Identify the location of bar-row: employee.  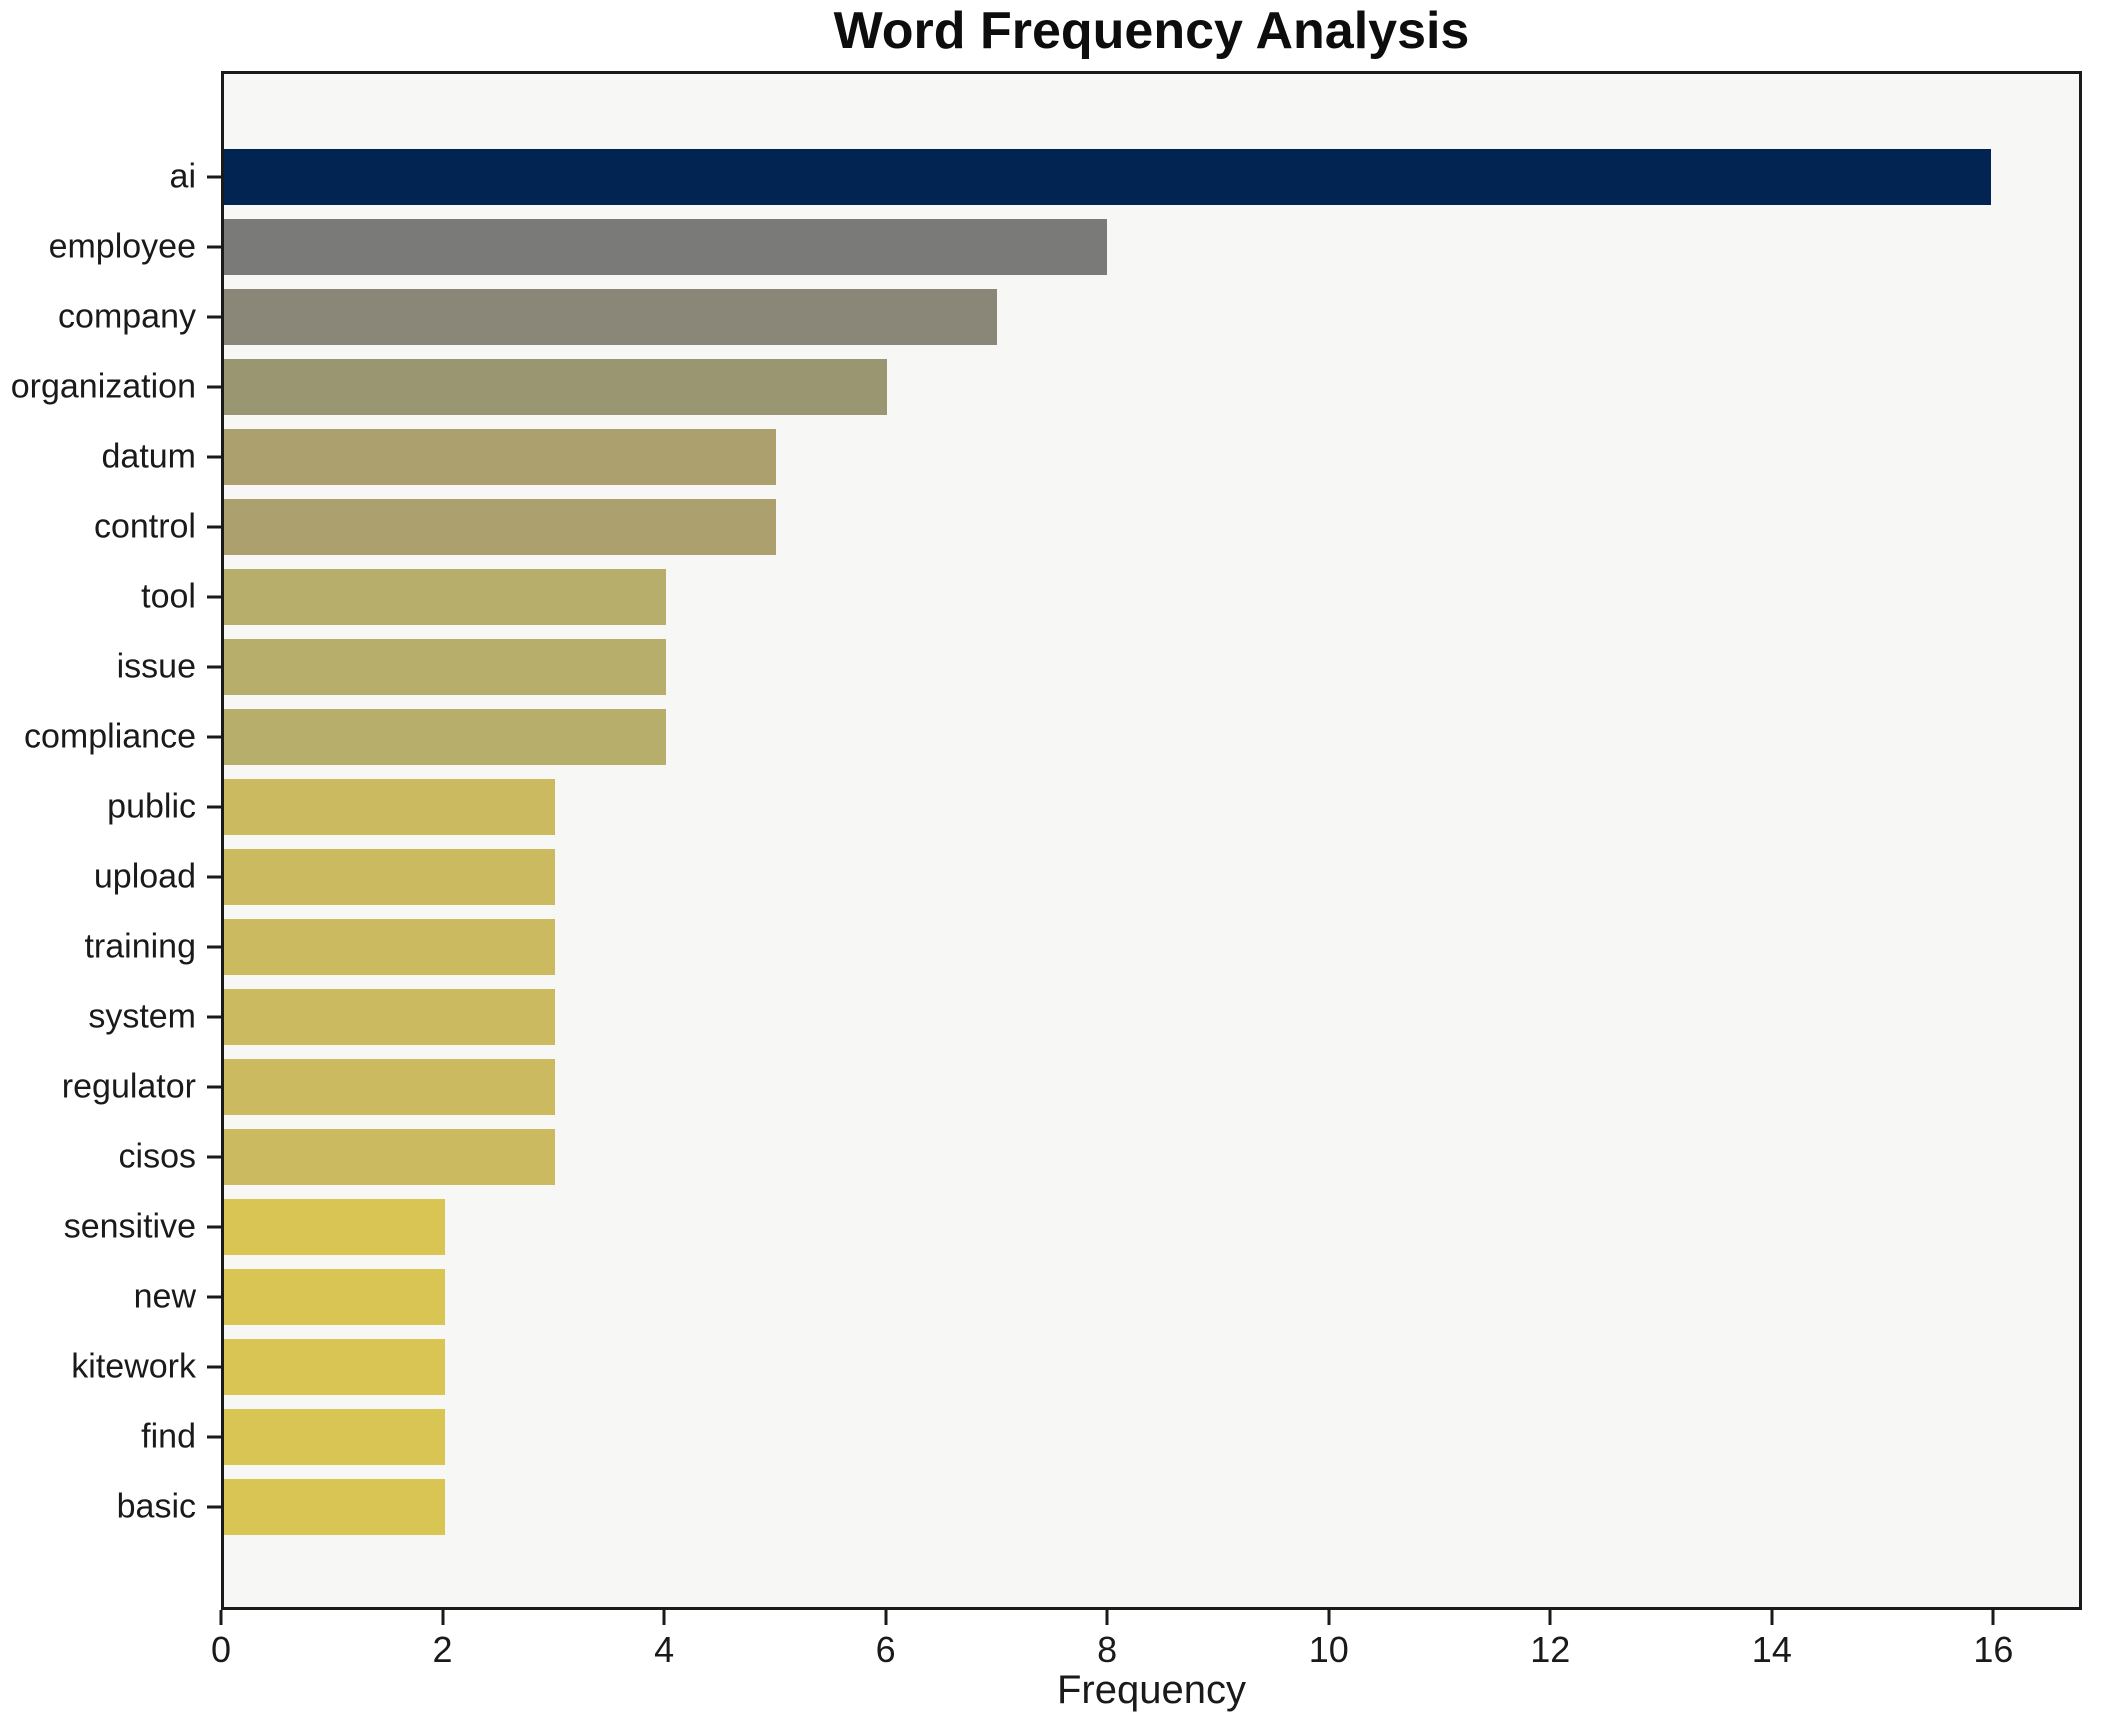
(1064, 247).